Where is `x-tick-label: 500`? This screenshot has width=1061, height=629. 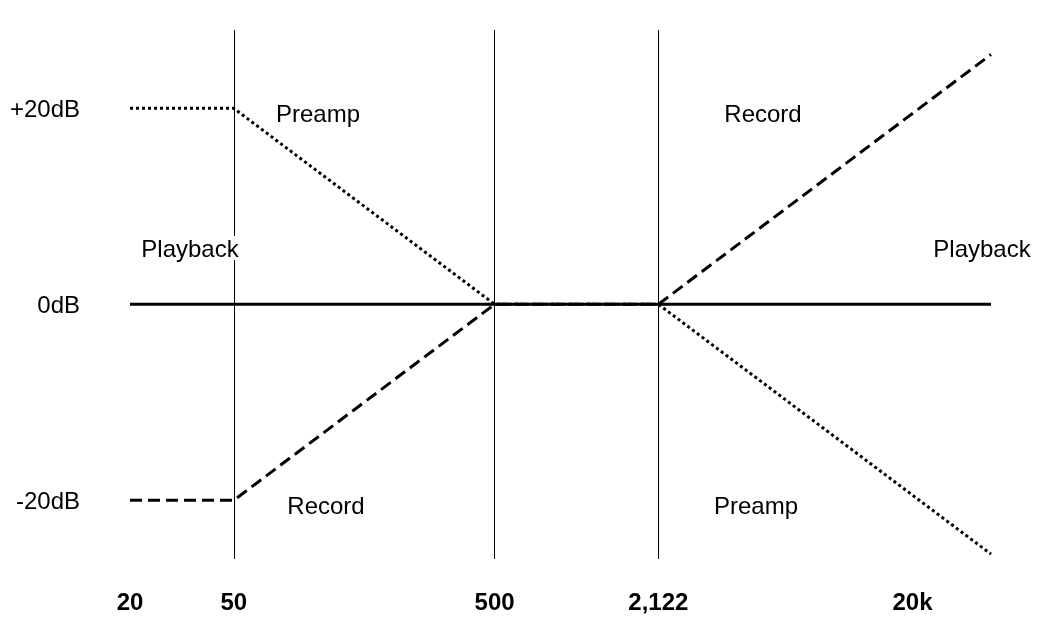
x-tick-label: 500 is located at coordinates (494, 601).